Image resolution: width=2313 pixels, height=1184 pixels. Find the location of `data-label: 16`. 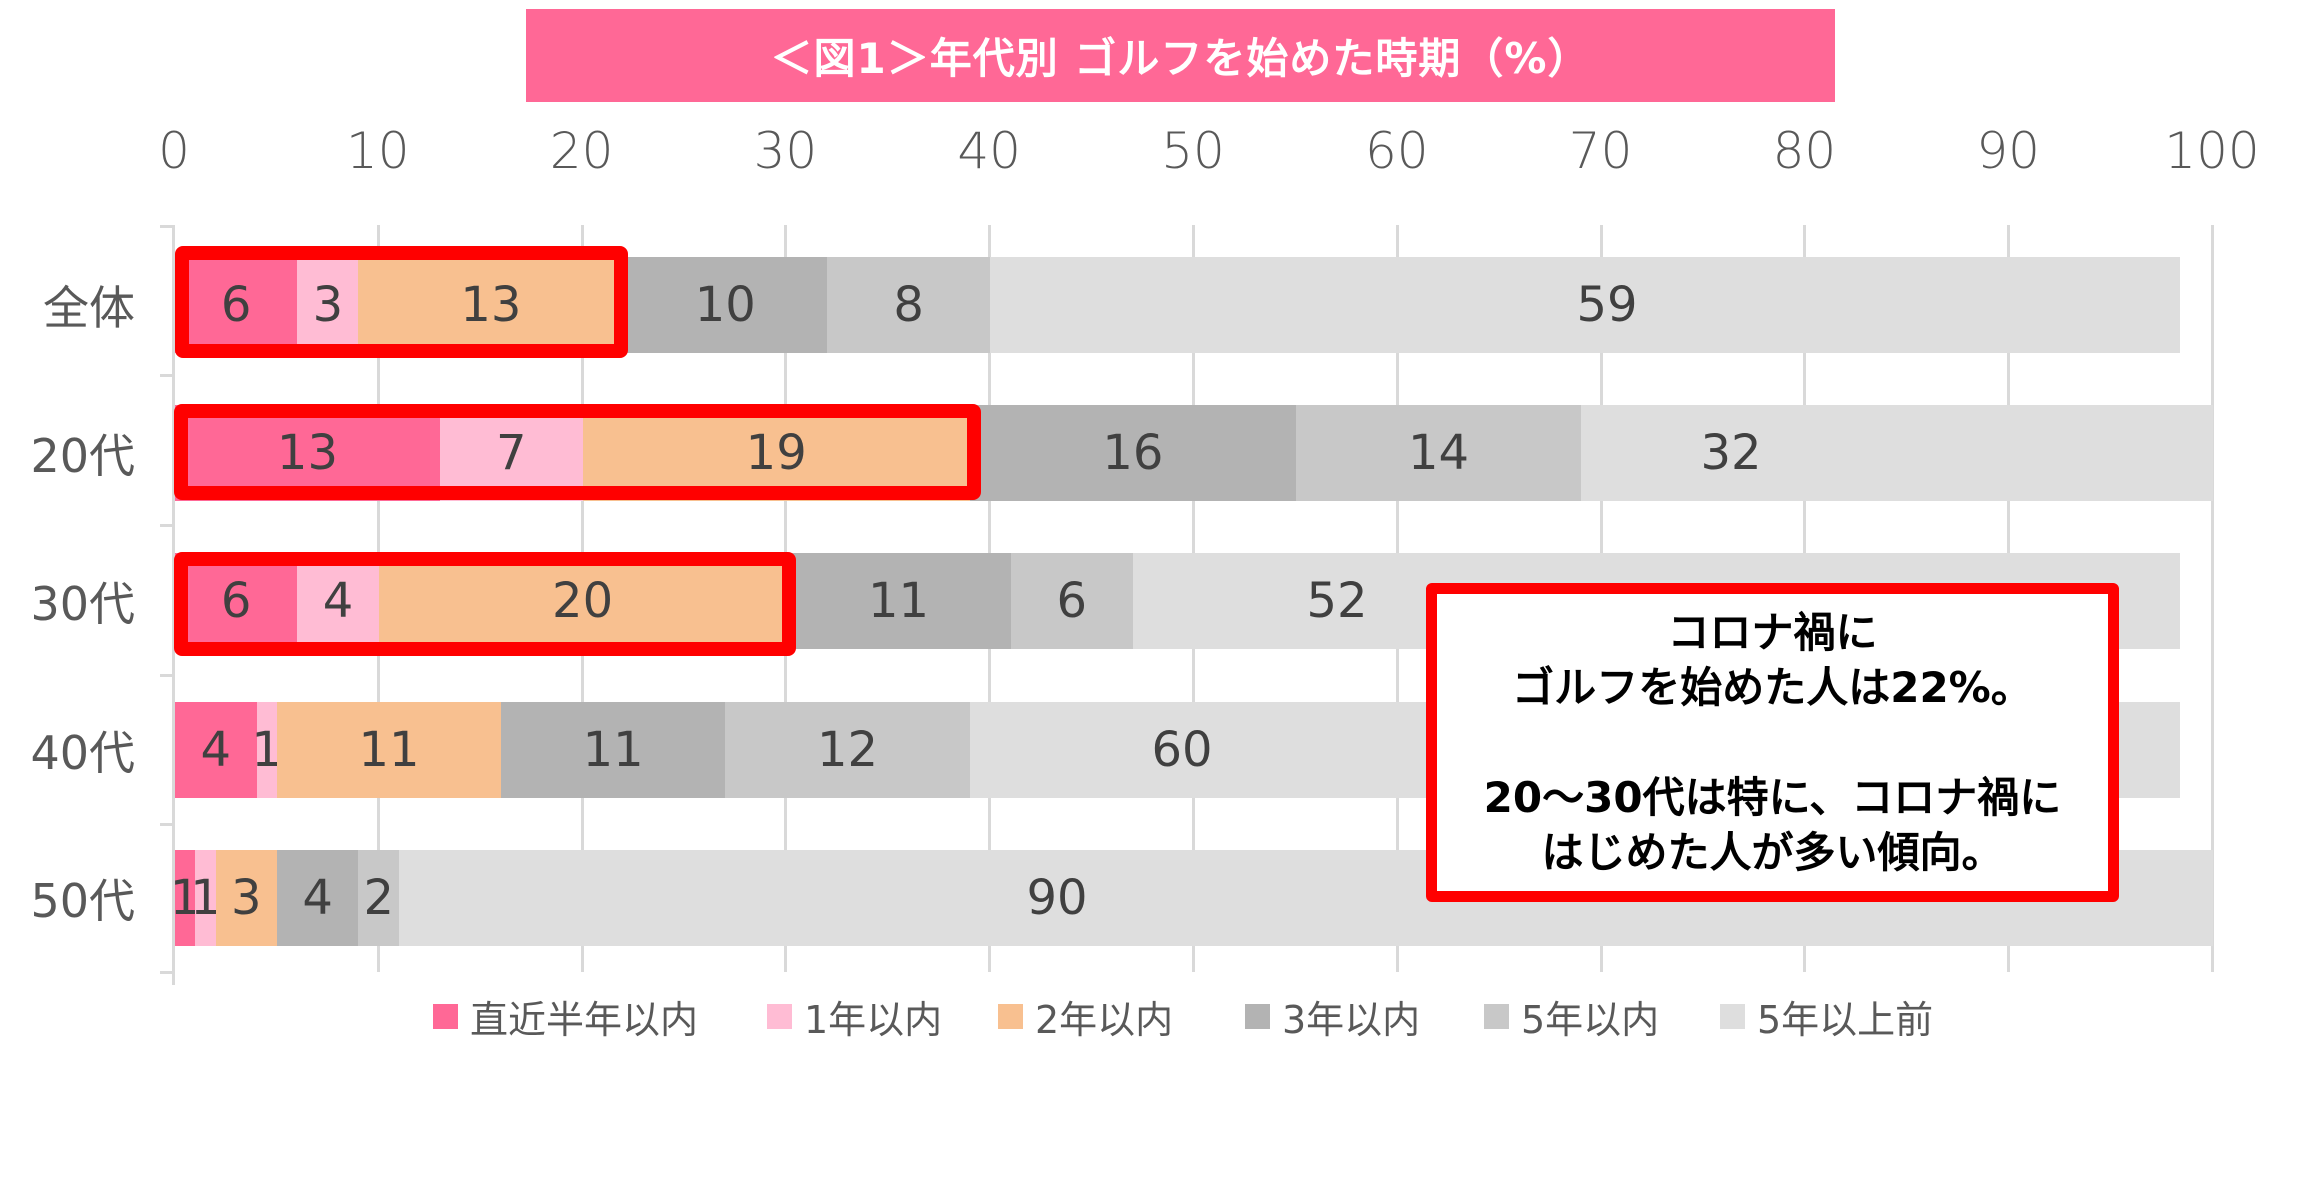

data-label: 16 is located at coordinates (1133, 453).